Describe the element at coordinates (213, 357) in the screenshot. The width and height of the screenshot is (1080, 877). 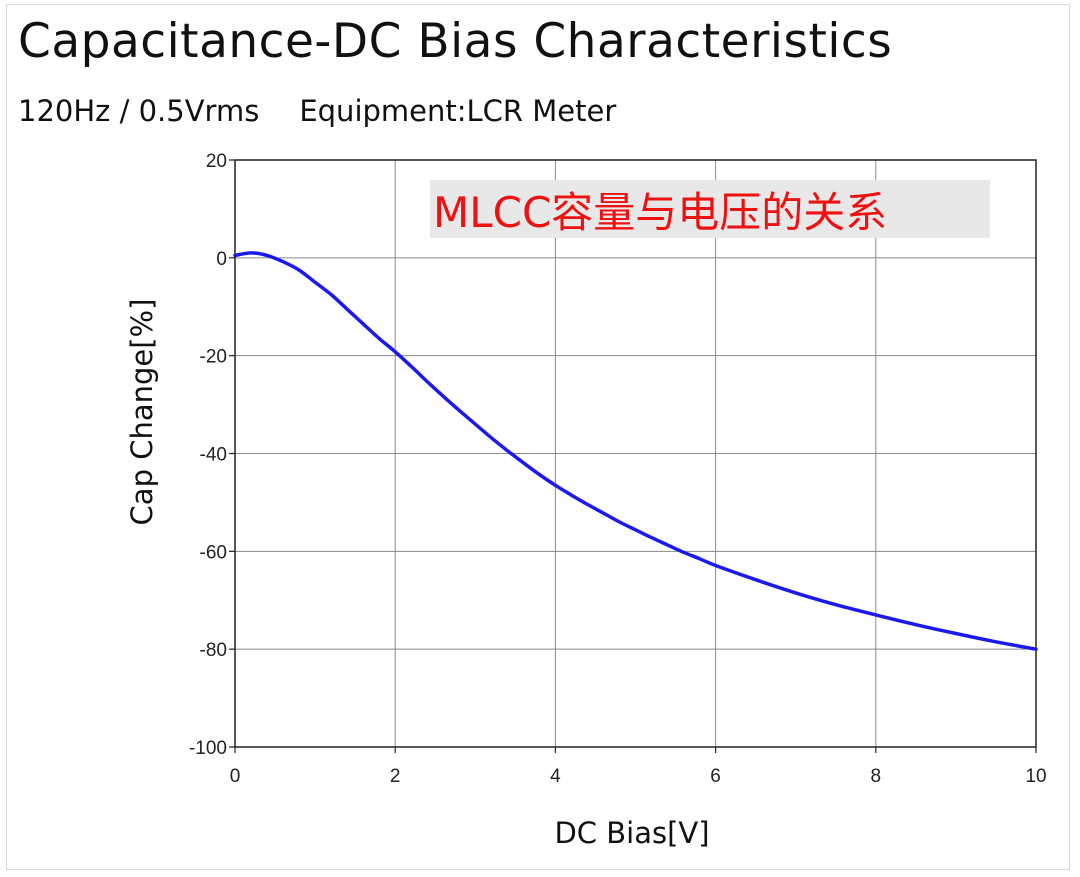
I see `y-tick-label-2: -20` at that location.